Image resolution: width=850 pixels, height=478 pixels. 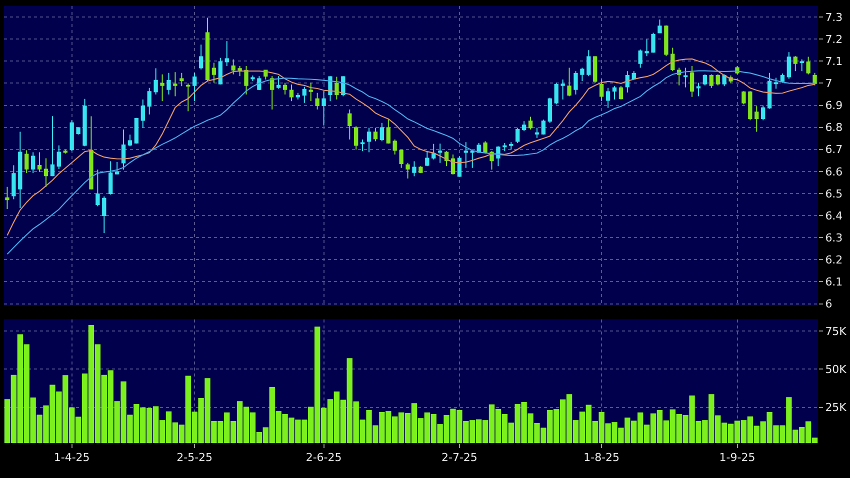 I want to click on y-tick-label: 6.5, so click(x=834, y=193).